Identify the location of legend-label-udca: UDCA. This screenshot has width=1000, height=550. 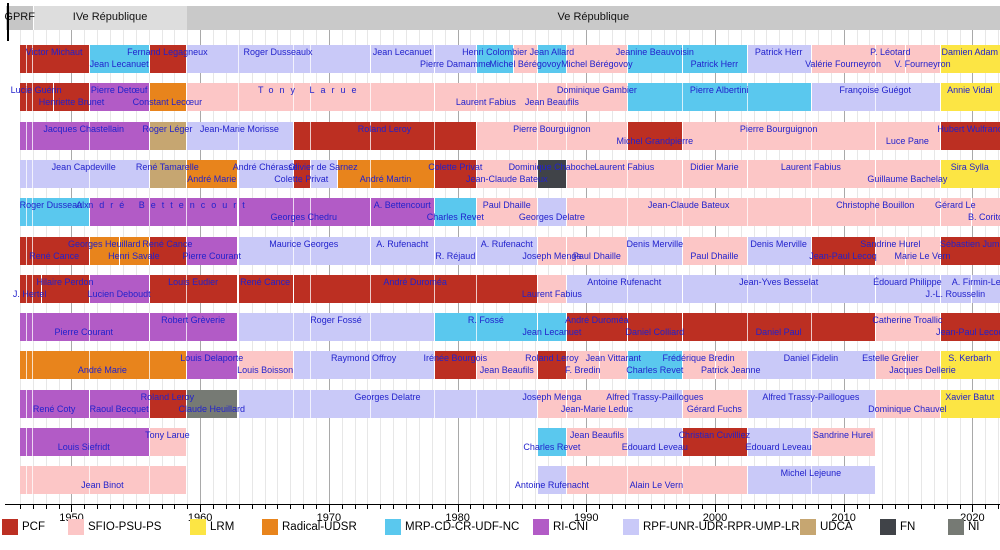
(836, 527).